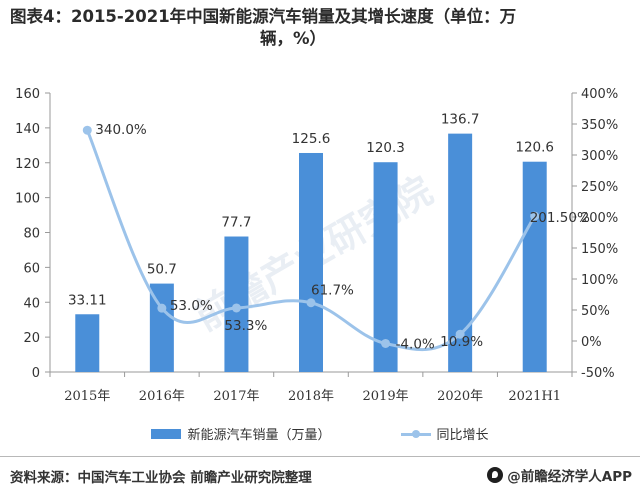 The width and height of the screenshot is (640, 500). What do you see at coordinates (320, 28) in the screenshot?
I see `chart-title: 图表4：2015-2021年中国新能源汽车销量及其增长速度（单位：万 辆，%）` at bounding box center [320, 28].